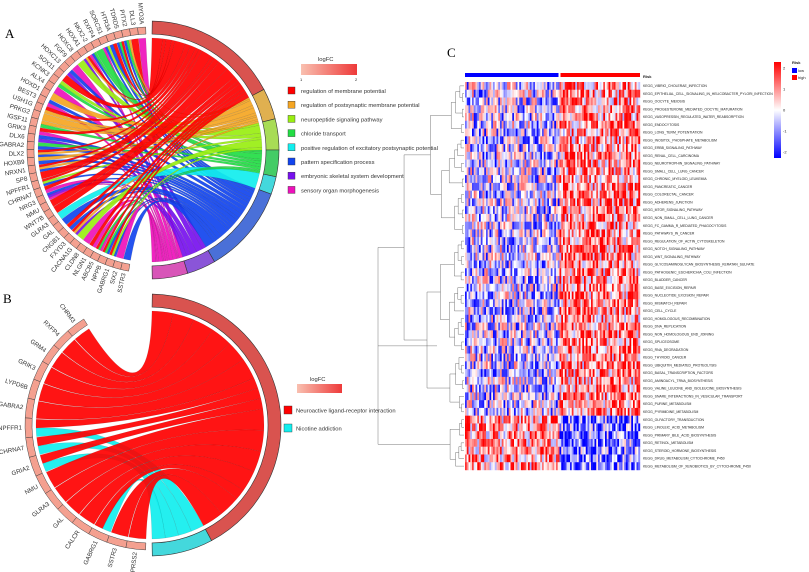  I want to click on chord-ribbon, so click(145, 389).